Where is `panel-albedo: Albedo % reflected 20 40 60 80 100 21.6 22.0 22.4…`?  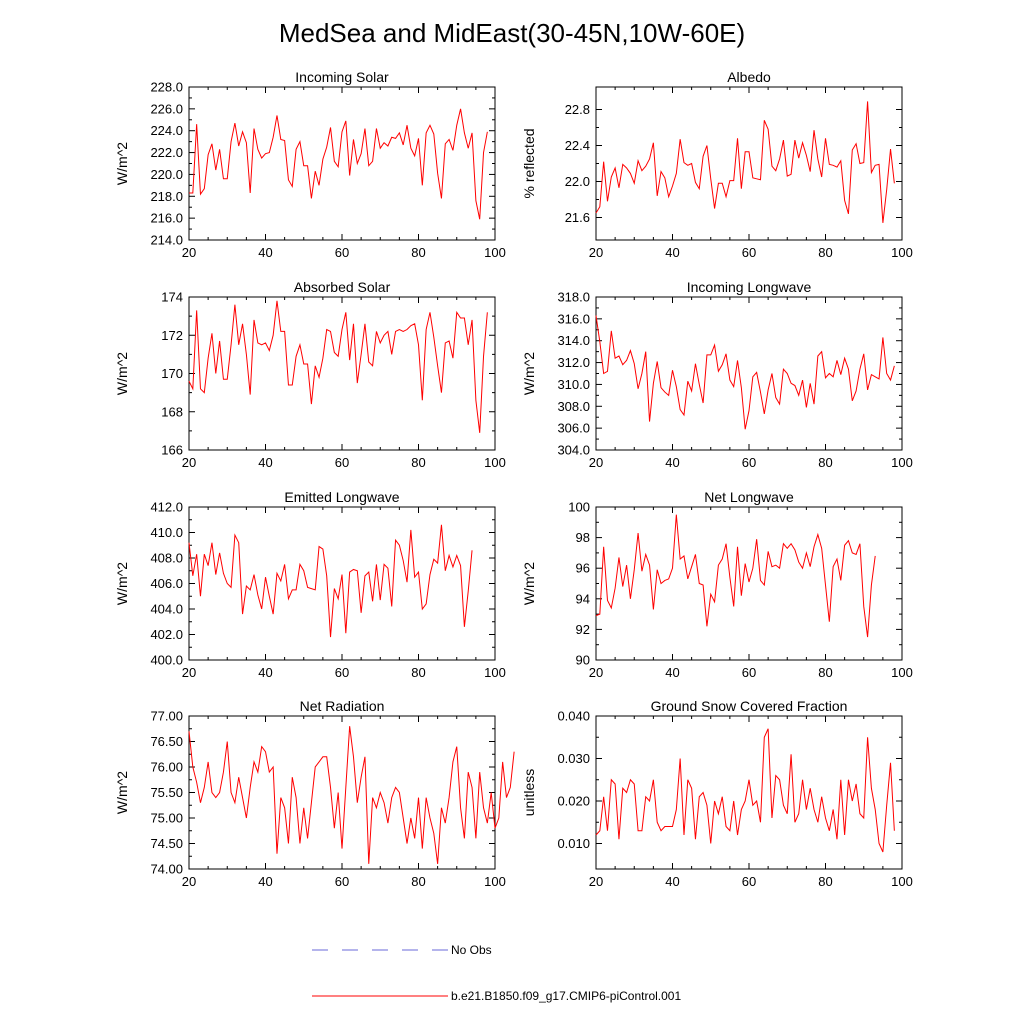
panel-albedo: Albedo % reflected 20 40 60 80 100 21.6 22.0 22.4… is located at coordinates (717, 164).